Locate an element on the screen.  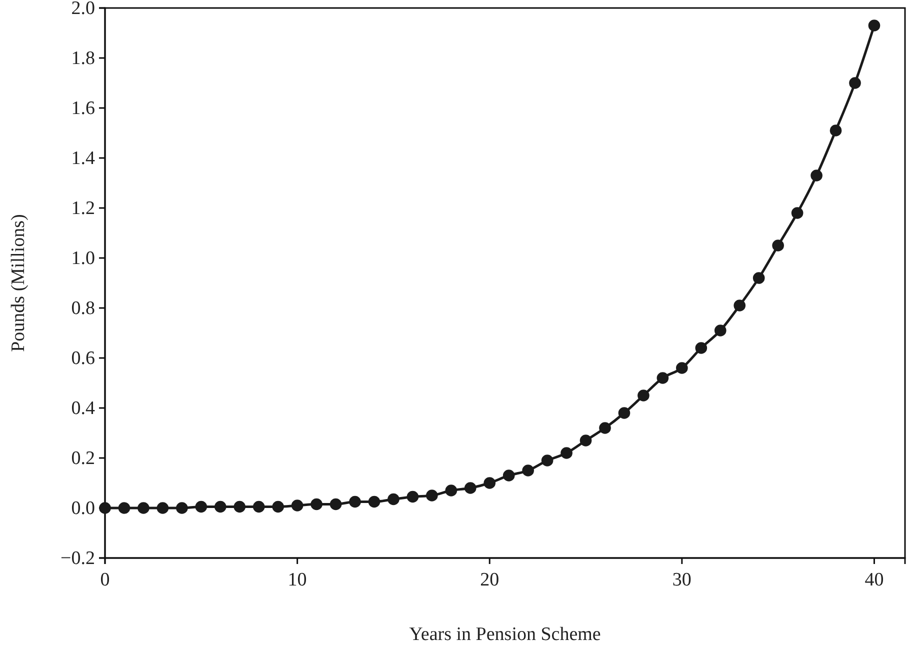
y-tick-label: 0.8 is located at coordinates (83, 309).